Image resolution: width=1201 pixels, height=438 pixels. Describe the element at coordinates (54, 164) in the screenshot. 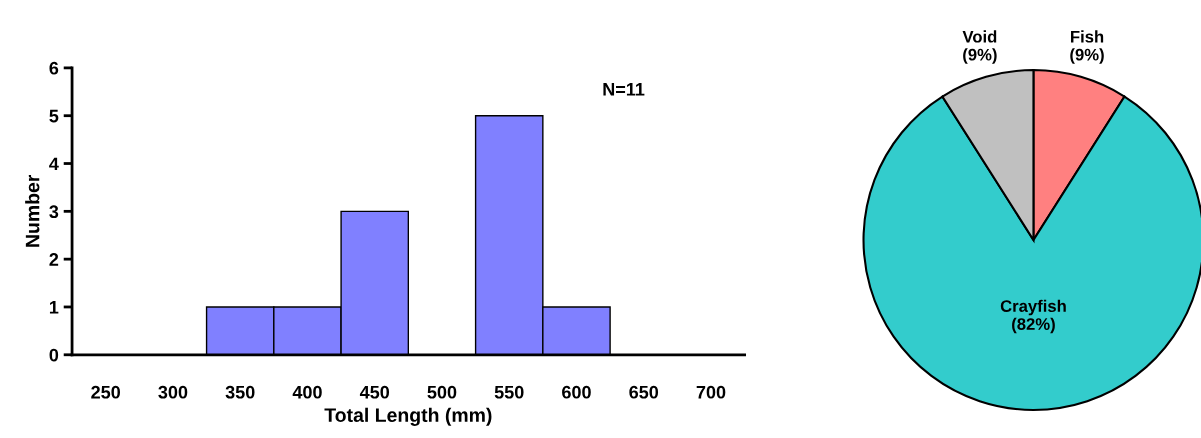

I see `y-tick-label: 4` at that location.